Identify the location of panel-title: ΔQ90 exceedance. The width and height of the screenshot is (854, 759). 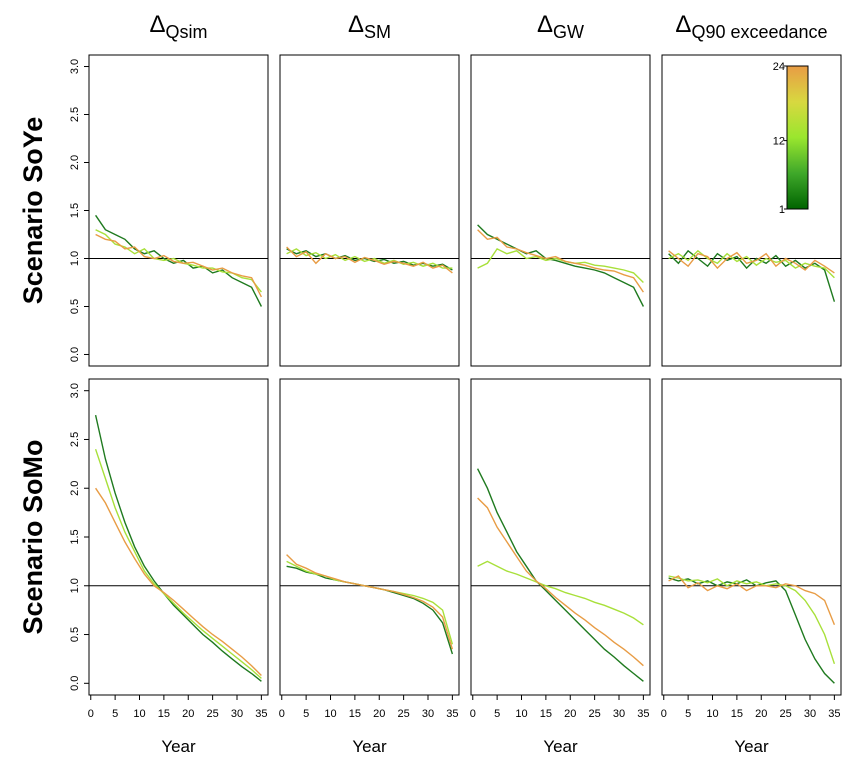
(751, 26).